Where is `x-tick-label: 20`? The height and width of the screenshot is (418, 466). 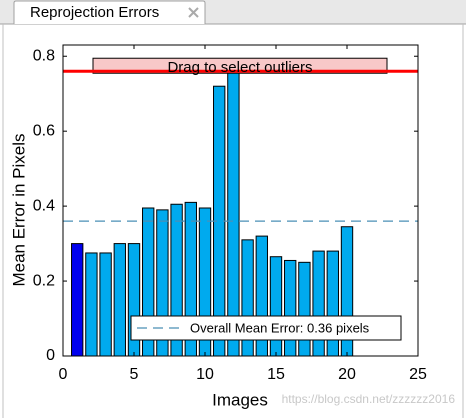
x-tick-label: 20 is located at coordinates (347, 374).